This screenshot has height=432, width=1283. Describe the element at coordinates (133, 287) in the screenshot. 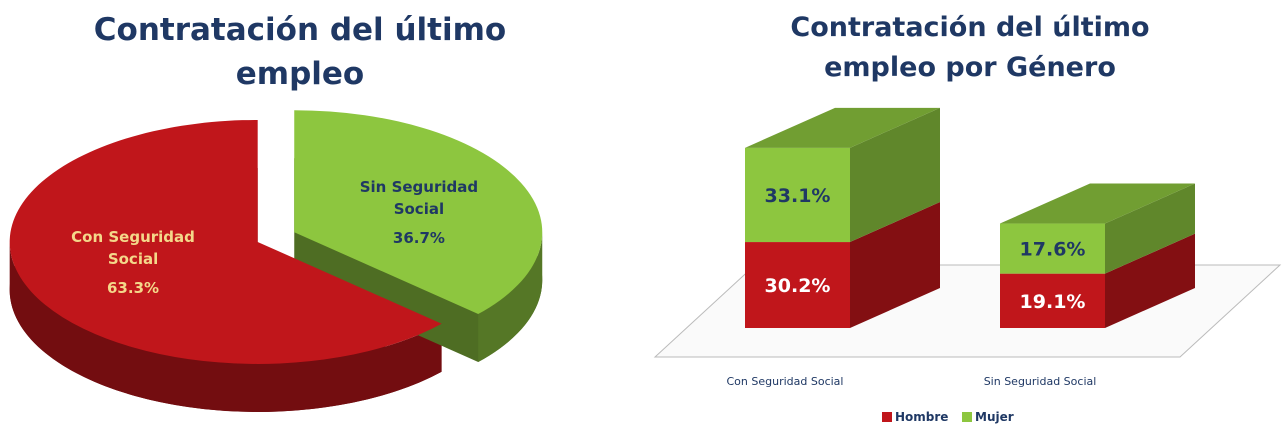

I see `pie-value-label: 63.3%` at that location.